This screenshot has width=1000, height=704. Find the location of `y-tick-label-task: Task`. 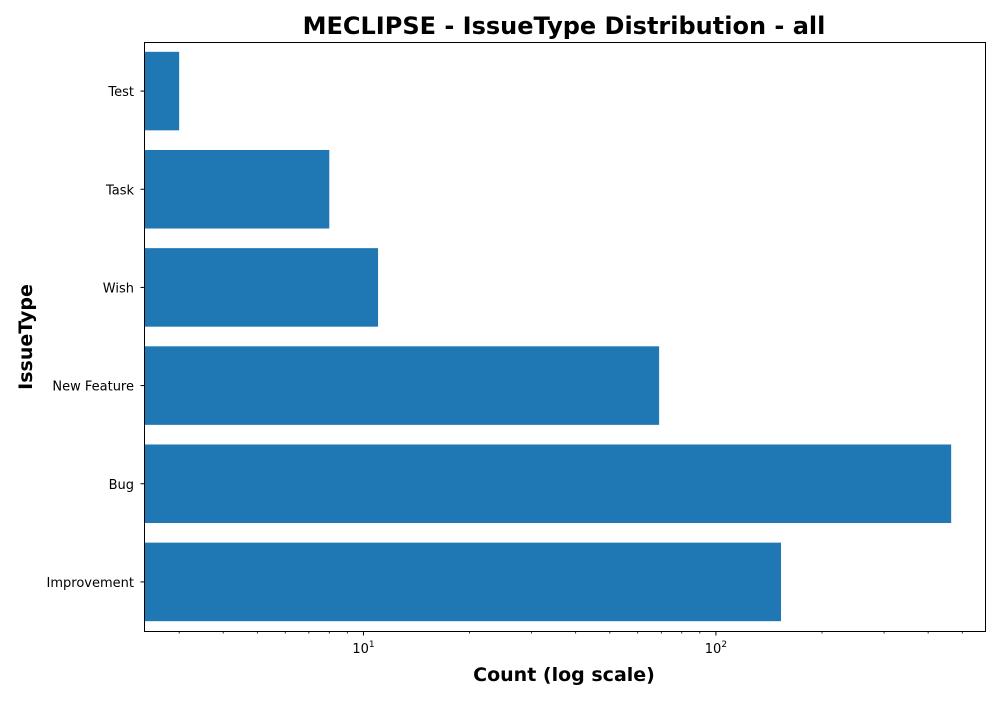

y-tick-label-task: Task is located at coordinates (120, 190).